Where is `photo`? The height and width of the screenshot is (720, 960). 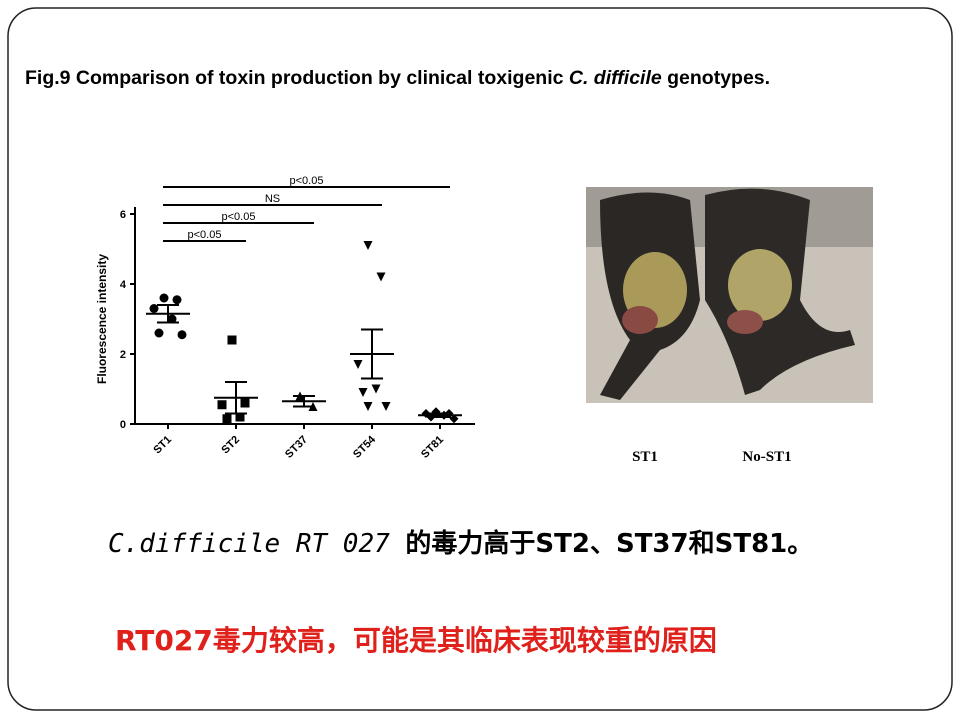 photo is located at coordinates (729, 295).